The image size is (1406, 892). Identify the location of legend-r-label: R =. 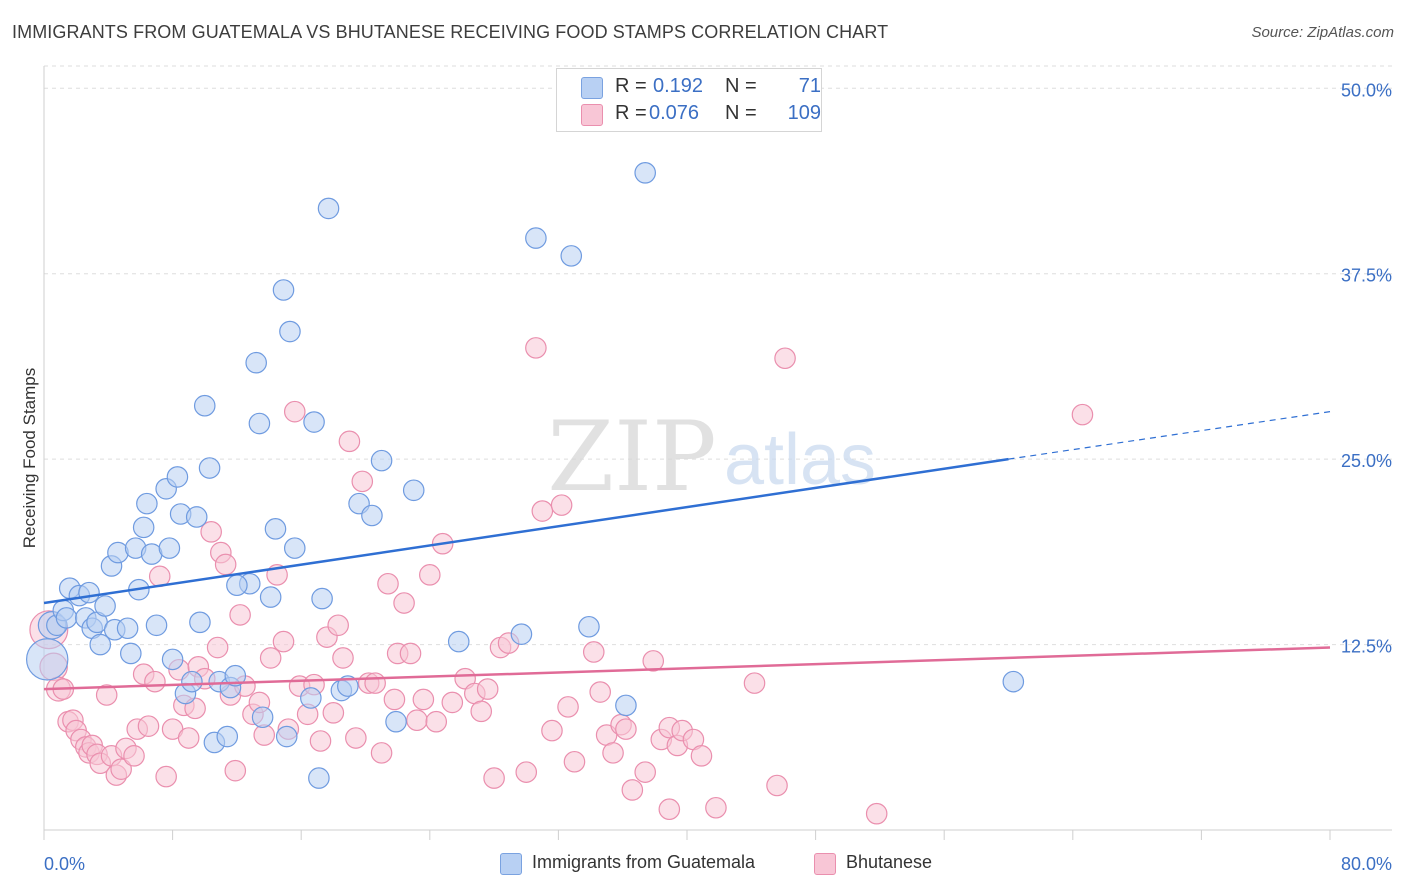
(631, 113).